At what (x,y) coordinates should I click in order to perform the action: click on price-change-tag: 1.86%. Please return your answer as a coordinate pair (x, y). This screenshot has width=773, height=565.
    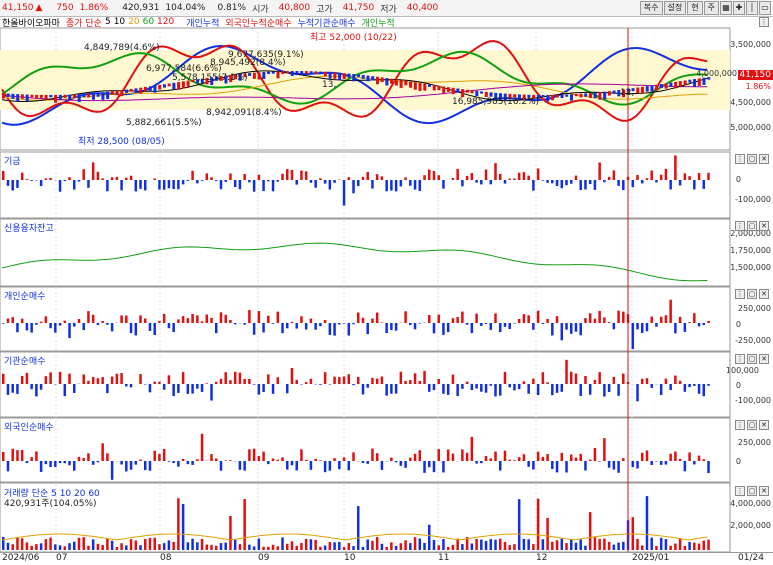
    Looking at the image, I should click on (758, 86).